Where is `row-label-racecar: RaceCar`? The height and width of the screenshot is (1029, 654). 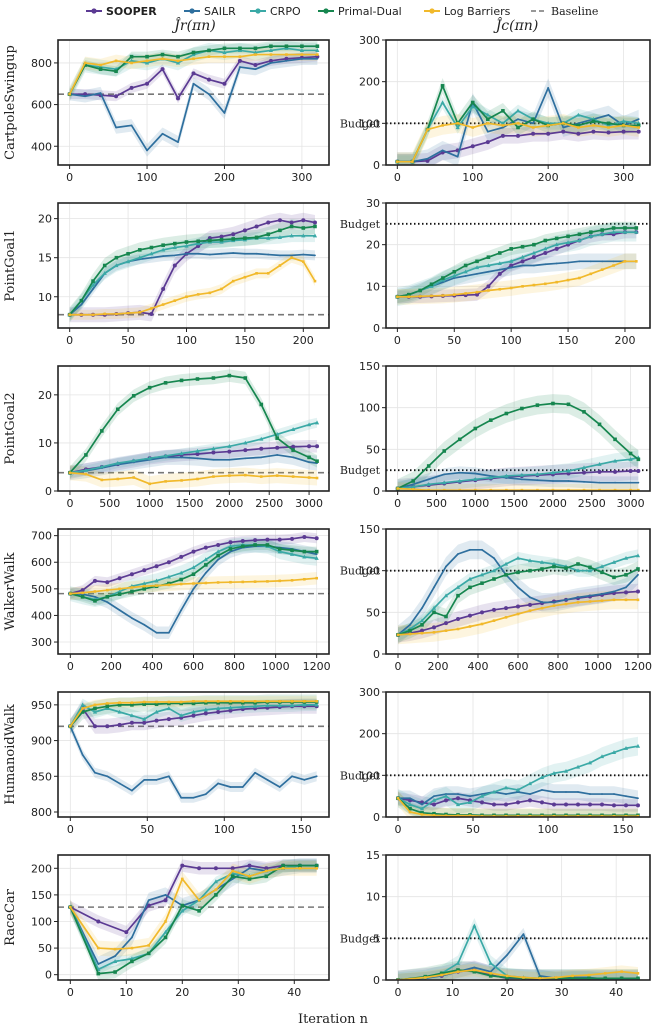 row-label-racecar: RaceCar is located at coordinates (10, 917).